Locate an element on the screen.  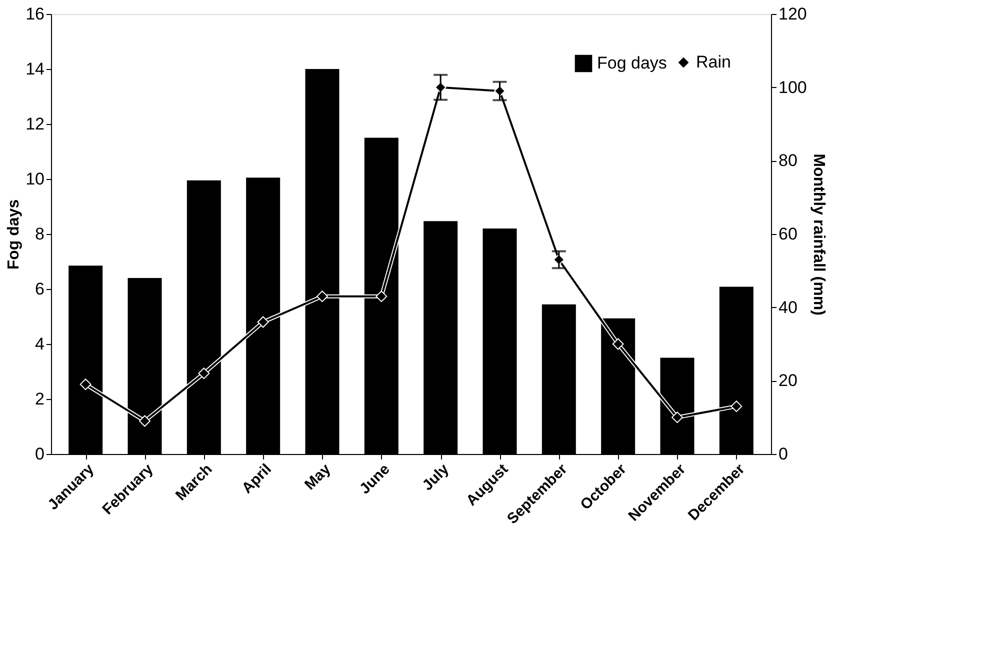
x-tick-label: May is located at coordinates (318, 477).